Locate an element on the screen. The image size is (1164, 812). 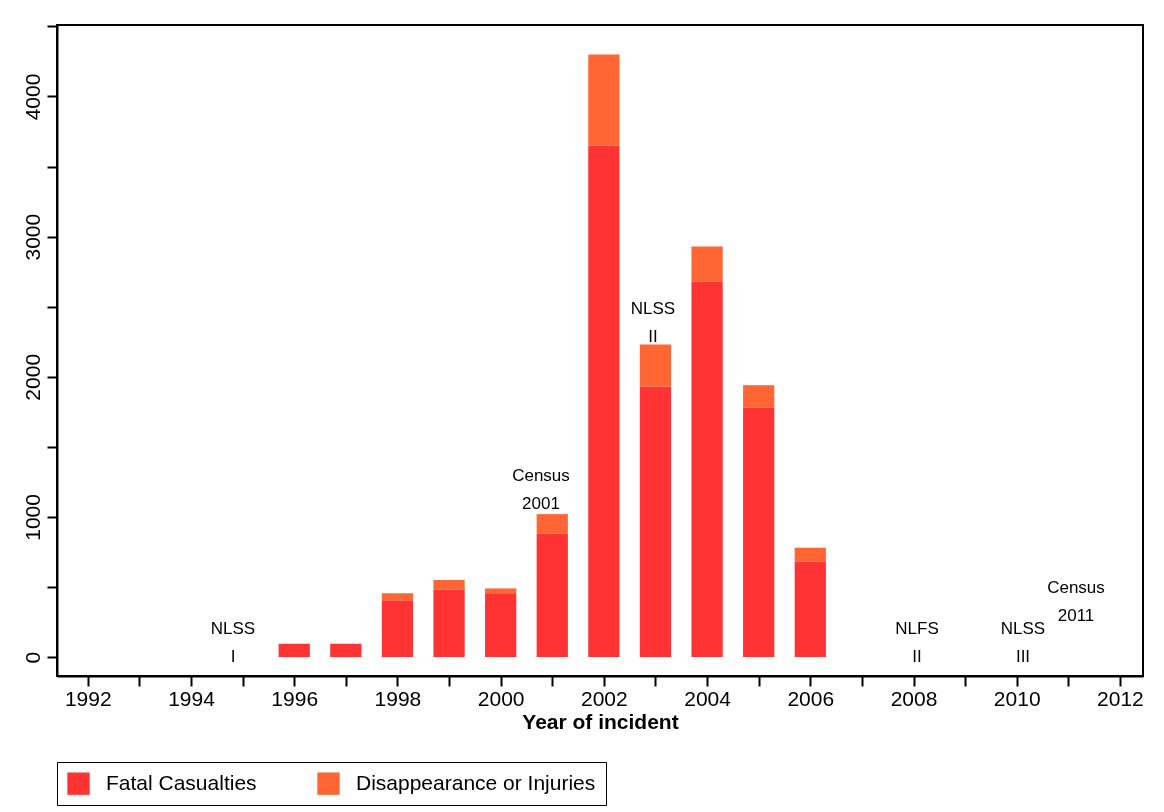
x-tick-label: 2002 is located at coordinates (604, 698).